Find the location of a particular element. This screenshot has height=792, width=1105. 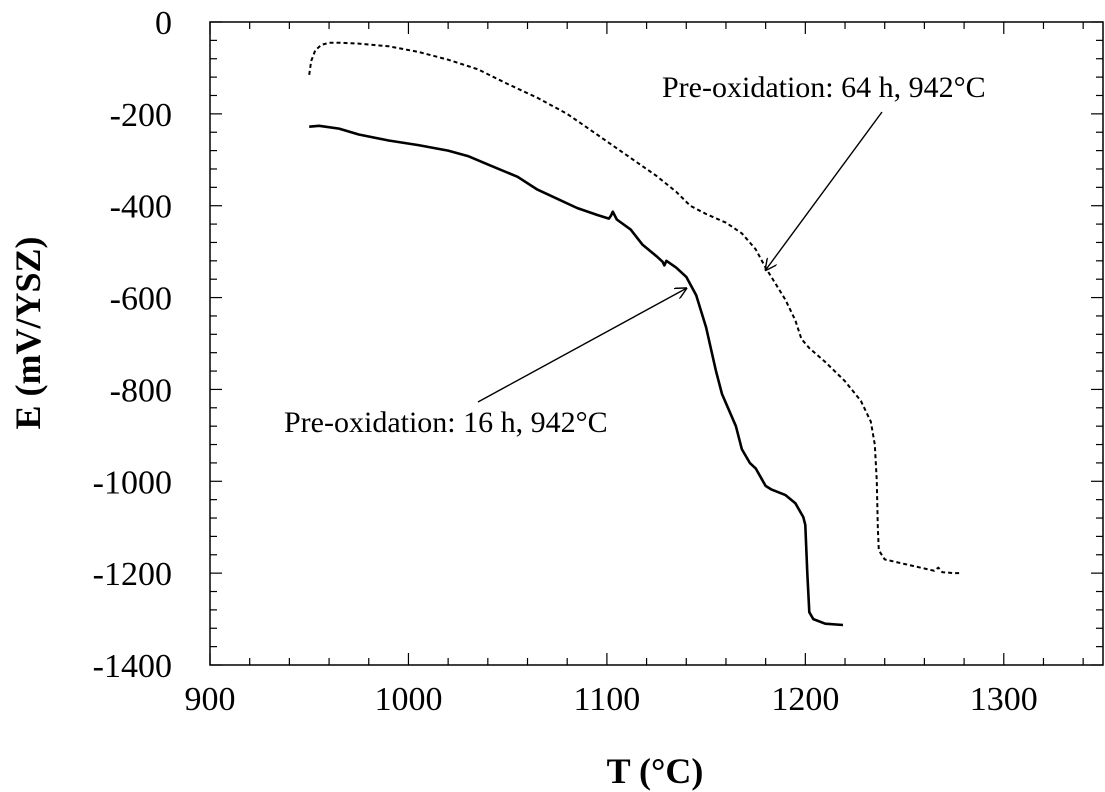

x-axis-title: T (°C) is located at coordinates (655, 771).